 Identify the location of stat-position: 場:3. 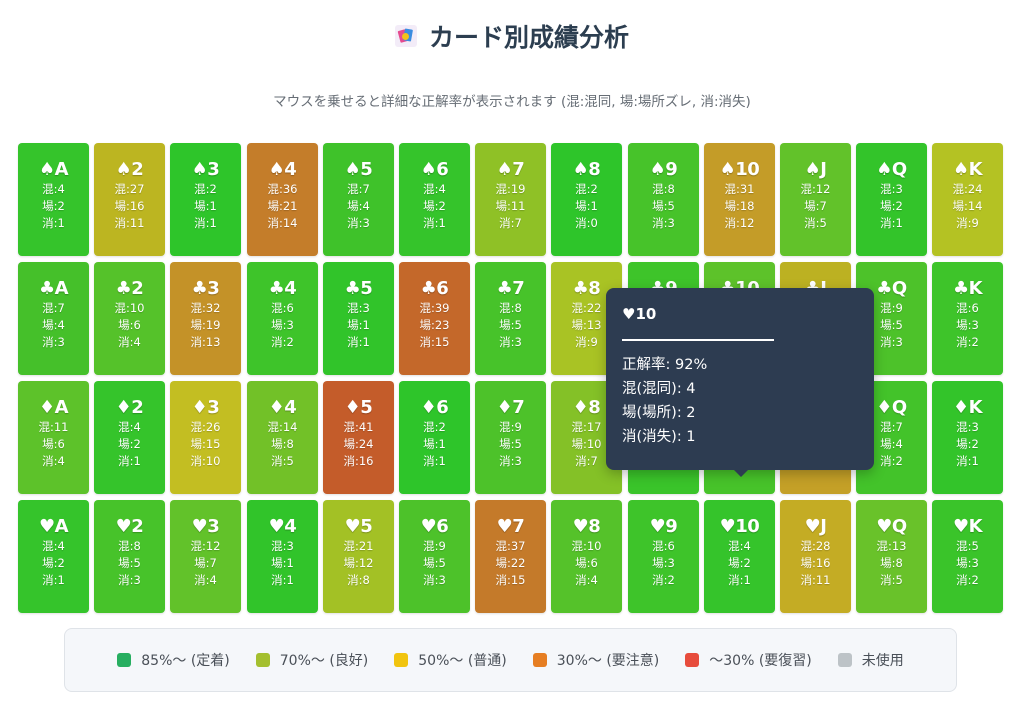
(663, 563).